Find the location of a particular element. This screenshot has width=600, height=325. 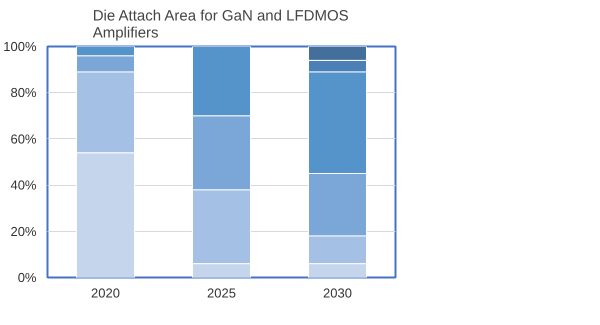

x-tick-label: 2030 is located at coordinates (337, 293).